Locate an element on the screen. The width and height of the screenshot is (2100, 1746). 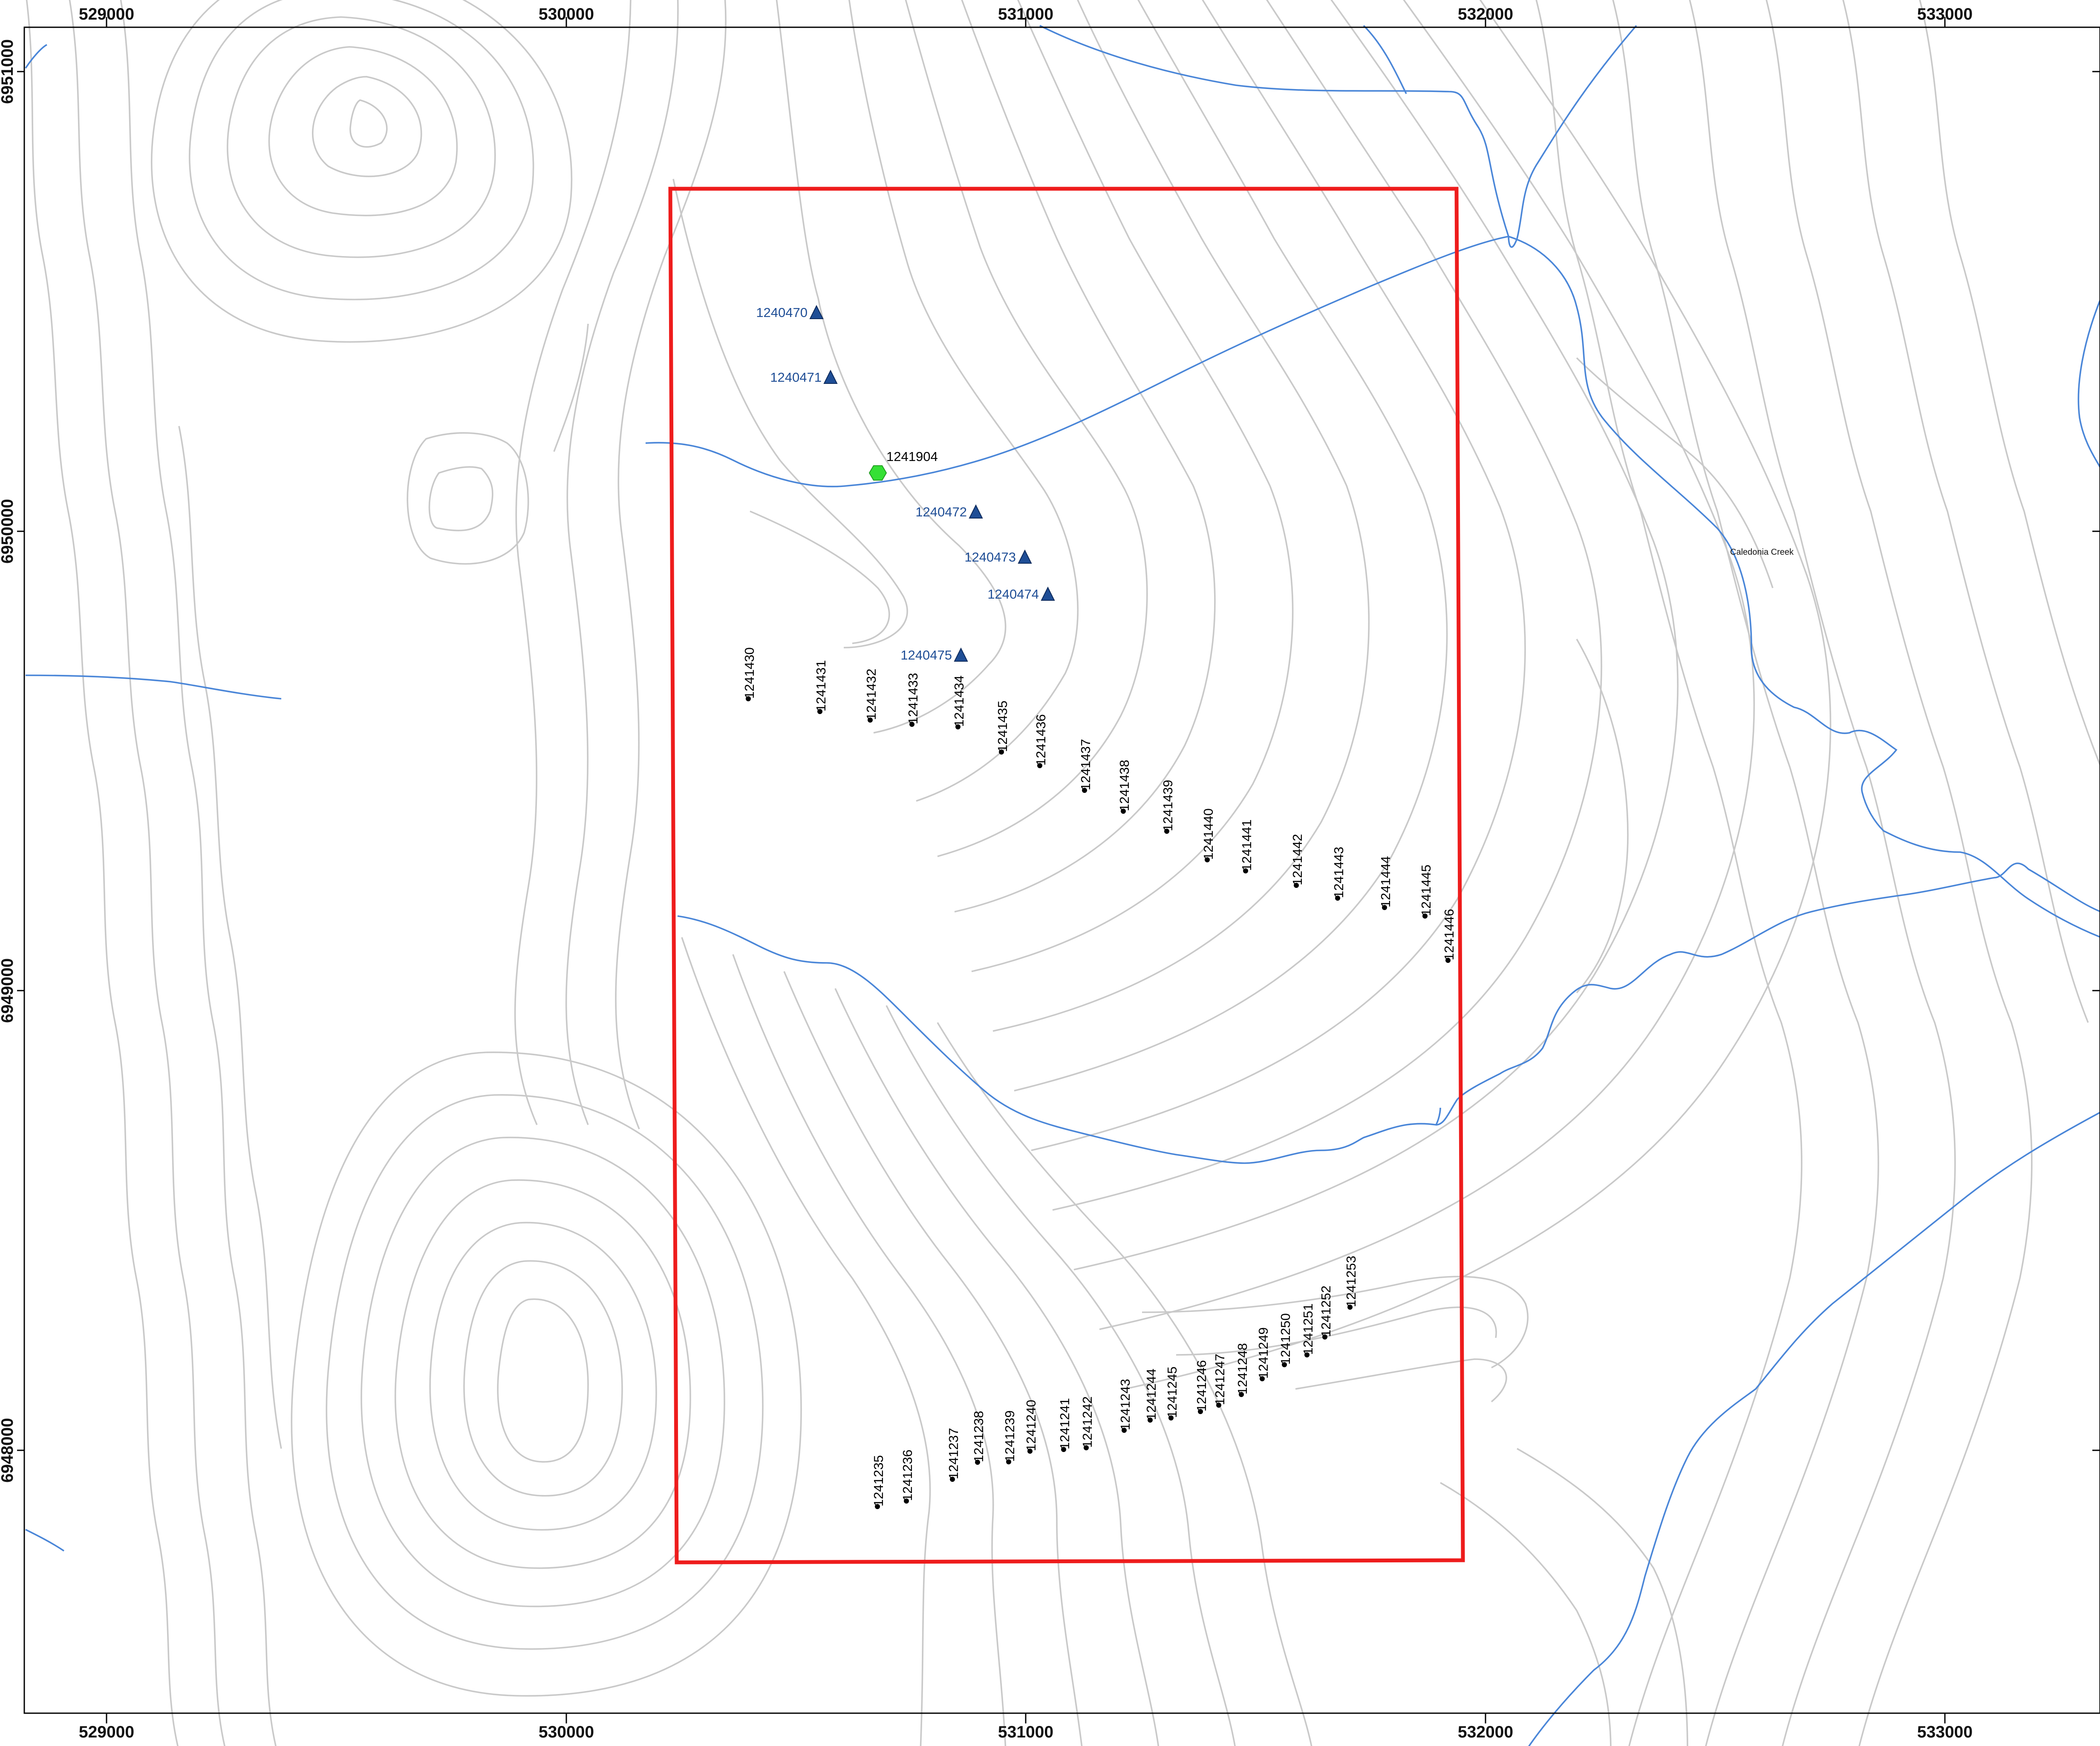
sample-point-label: 1241442 is located at coordinates (1297, 859).